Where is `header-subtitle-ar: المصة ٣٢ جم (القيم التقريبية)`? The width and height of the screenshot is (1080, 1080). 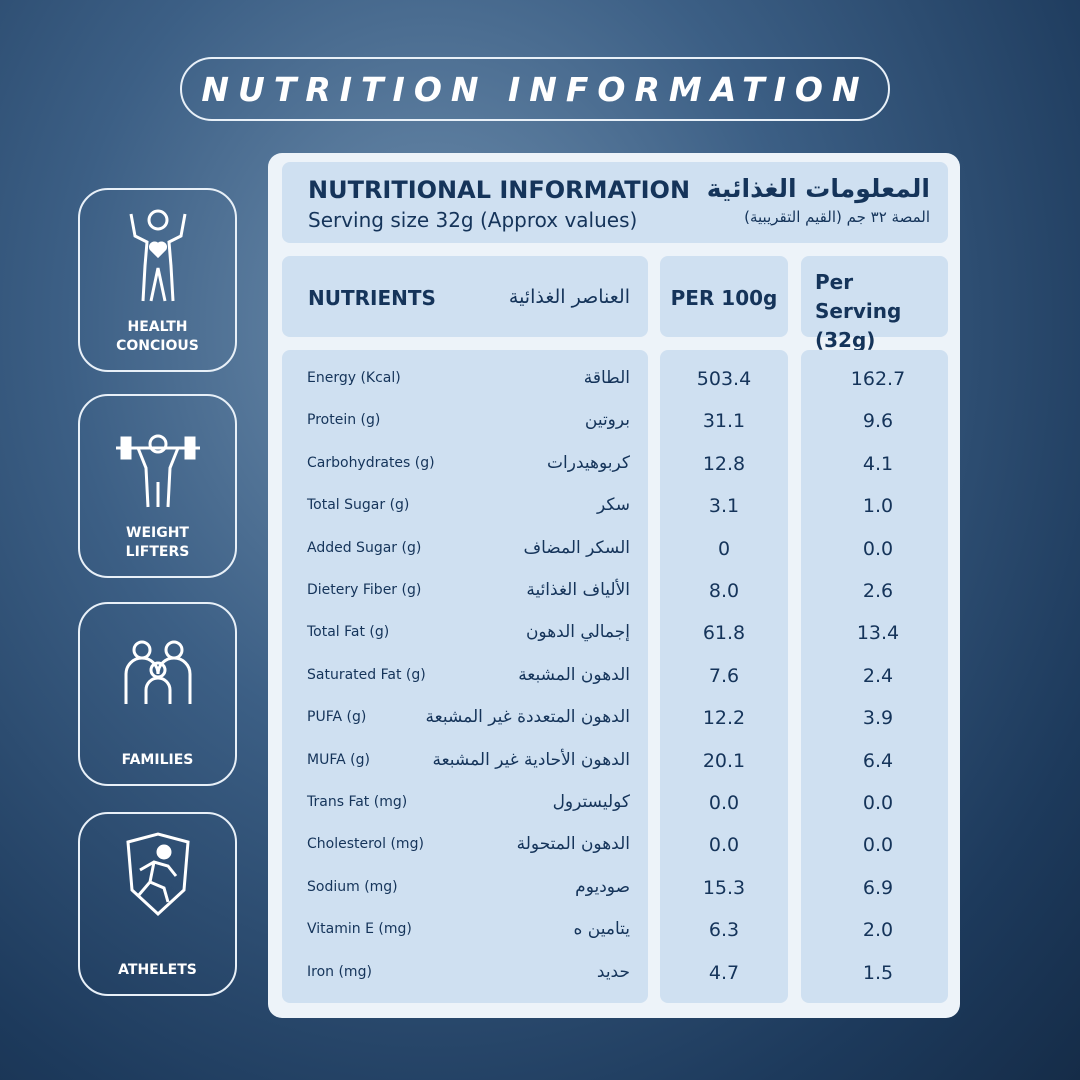 header-subtitle-ar: المصة ٣٢ جم (القيم التقريبية) is located at coordinates (837, 217).